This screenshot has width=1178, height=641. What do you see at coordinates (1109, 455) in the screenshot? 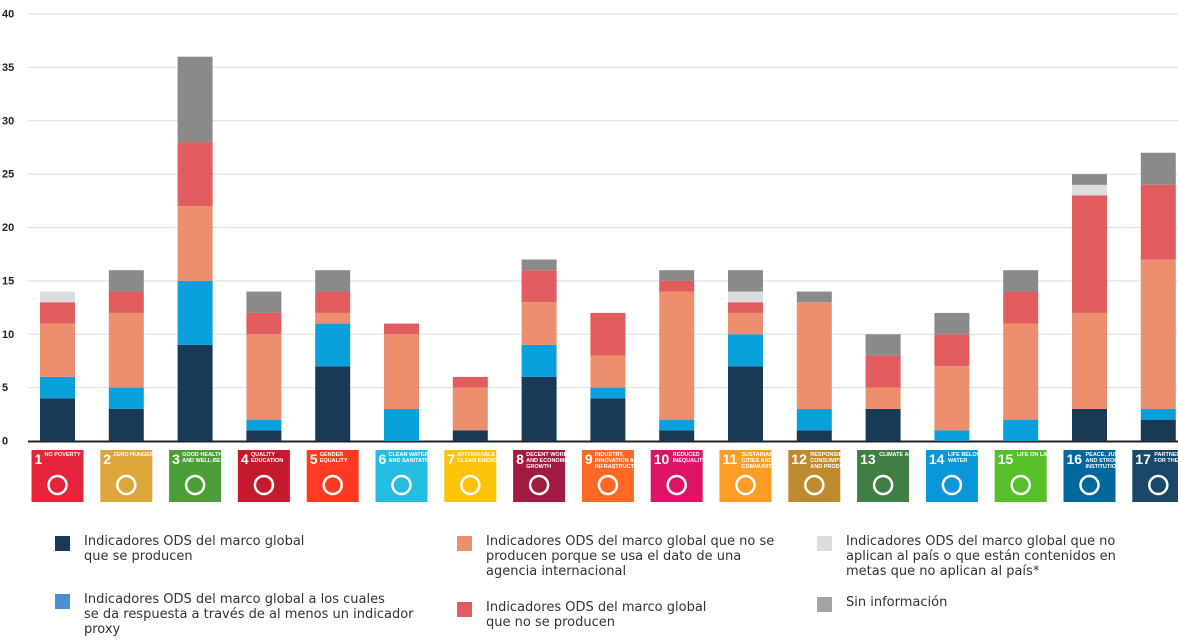
I see `sdg-label: PEACE, JUSTICE` at bounding box center [1109, 455].